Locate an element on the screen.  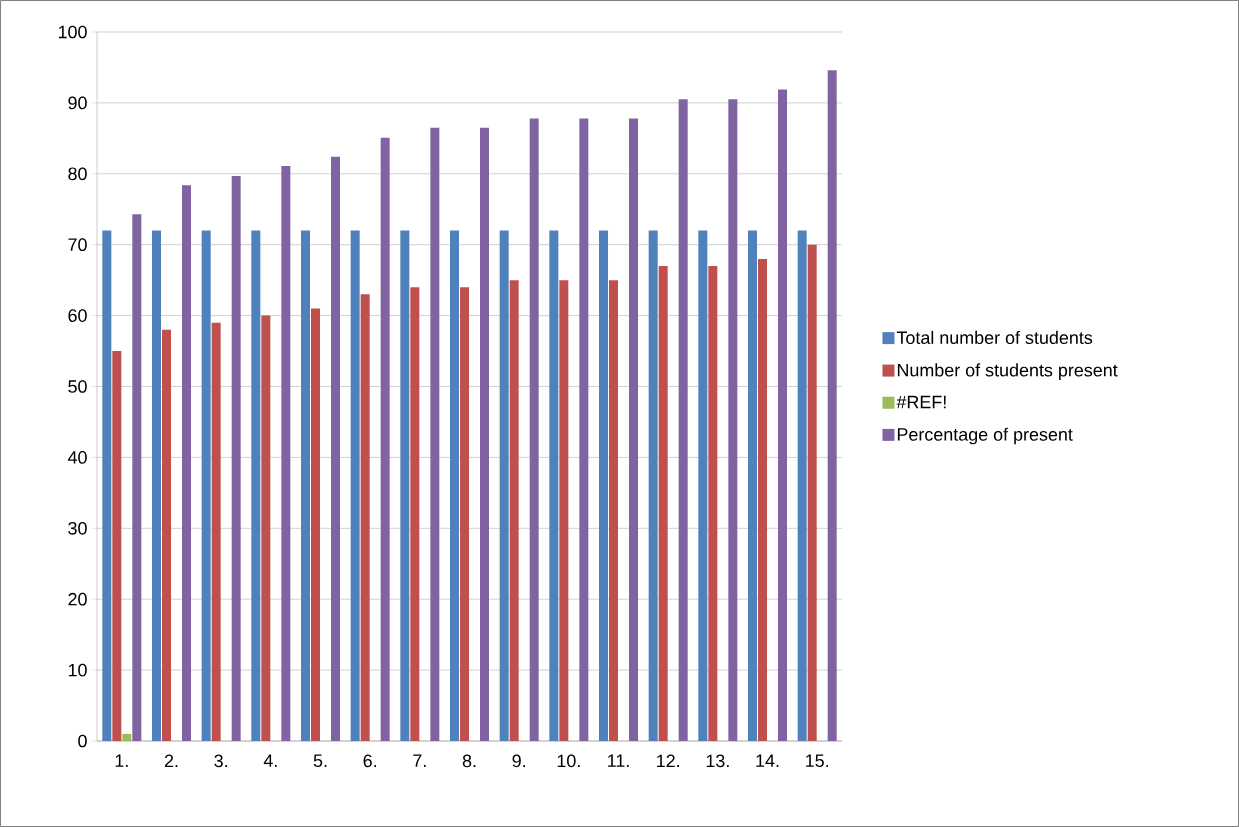
x-tick-label: 11. is located at coordinates (618, 760).